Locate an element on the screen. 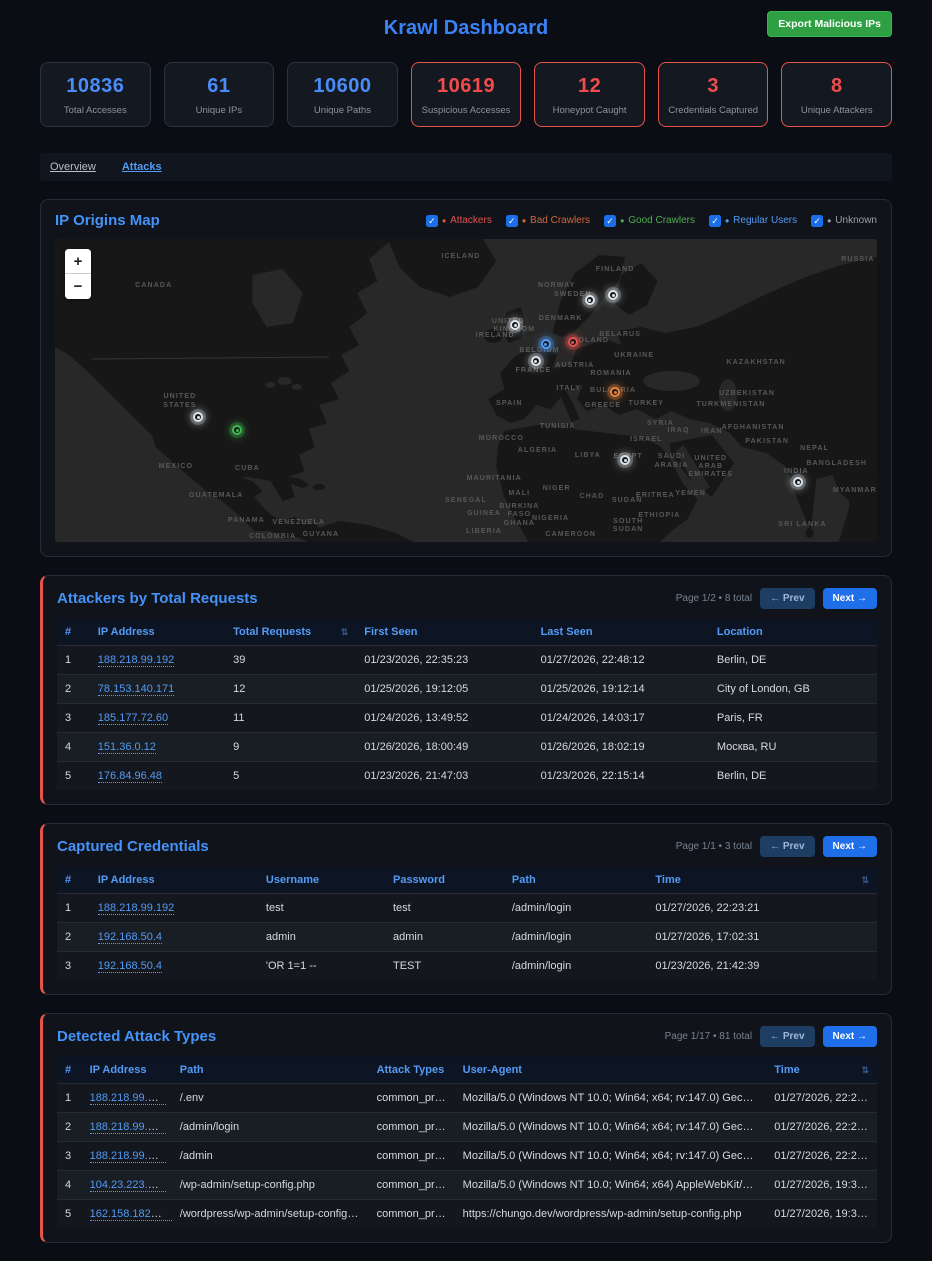 The height and width of the screenshot is (1261, 932). column-header-username: Username is located at coordinates (321, 880).